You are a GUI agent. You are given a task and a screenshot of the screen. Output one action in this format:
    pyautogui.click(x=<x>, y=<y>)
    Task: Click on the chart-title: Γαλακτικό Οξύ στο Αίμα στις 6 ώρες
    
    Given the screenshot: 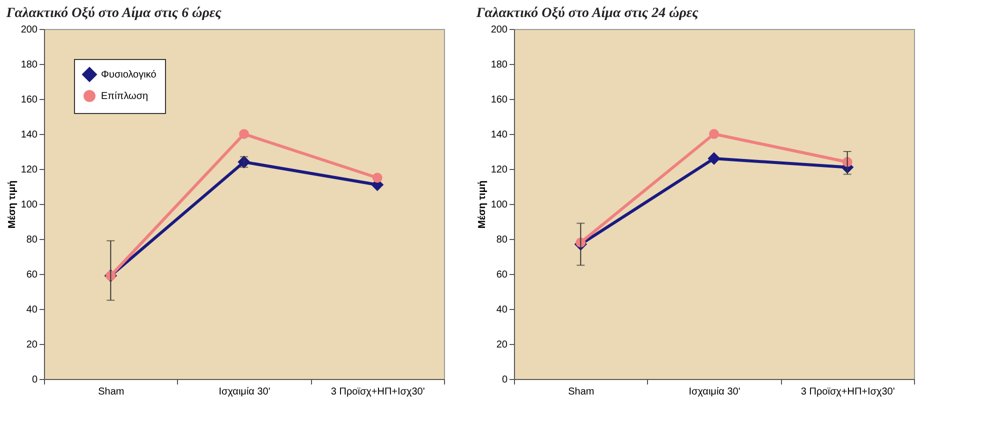 What is the action you would take?
    pyautogui.click(x=113, y=13)
    